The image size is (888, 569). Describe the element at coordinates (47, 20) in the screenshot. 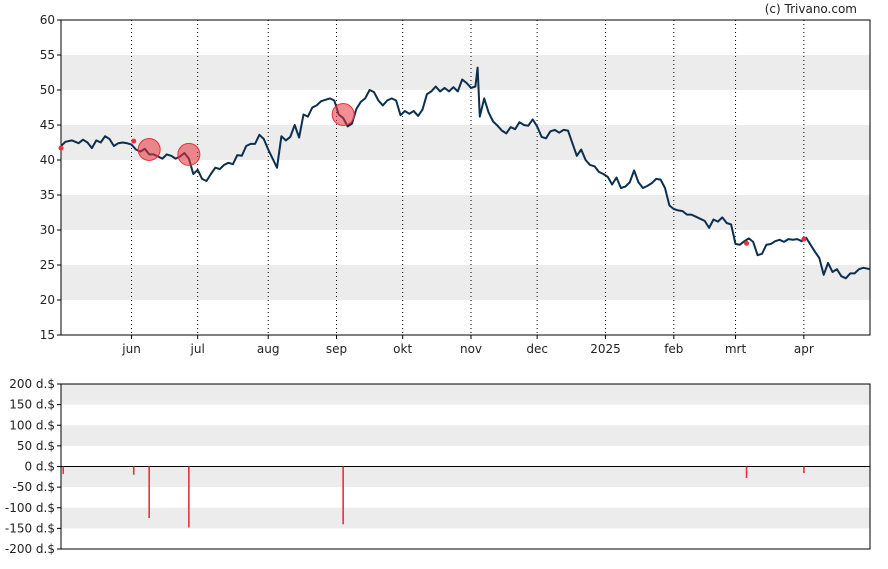

I see `y-tick-label: 60` at that location.